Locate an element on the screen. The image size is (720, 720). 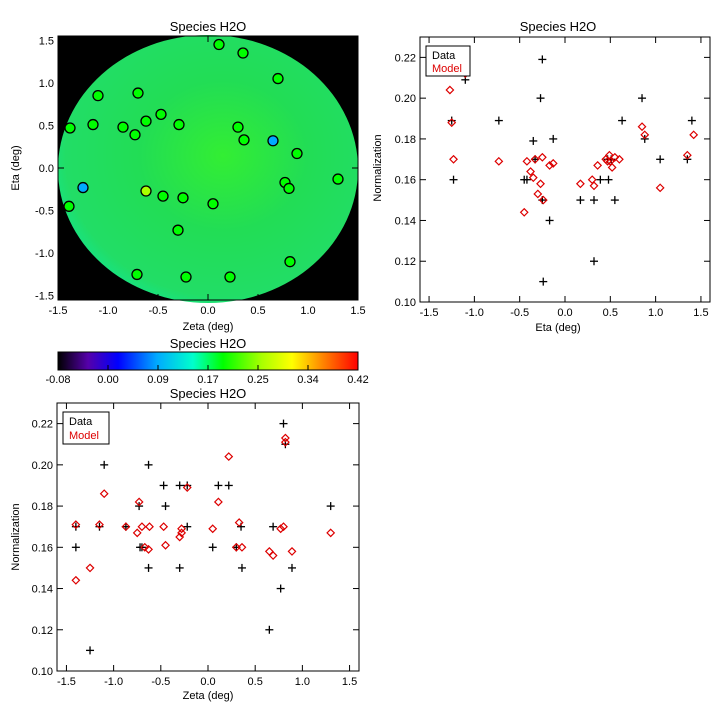
map-xtick-label: -1.5 is located at coordinates (58, 311).